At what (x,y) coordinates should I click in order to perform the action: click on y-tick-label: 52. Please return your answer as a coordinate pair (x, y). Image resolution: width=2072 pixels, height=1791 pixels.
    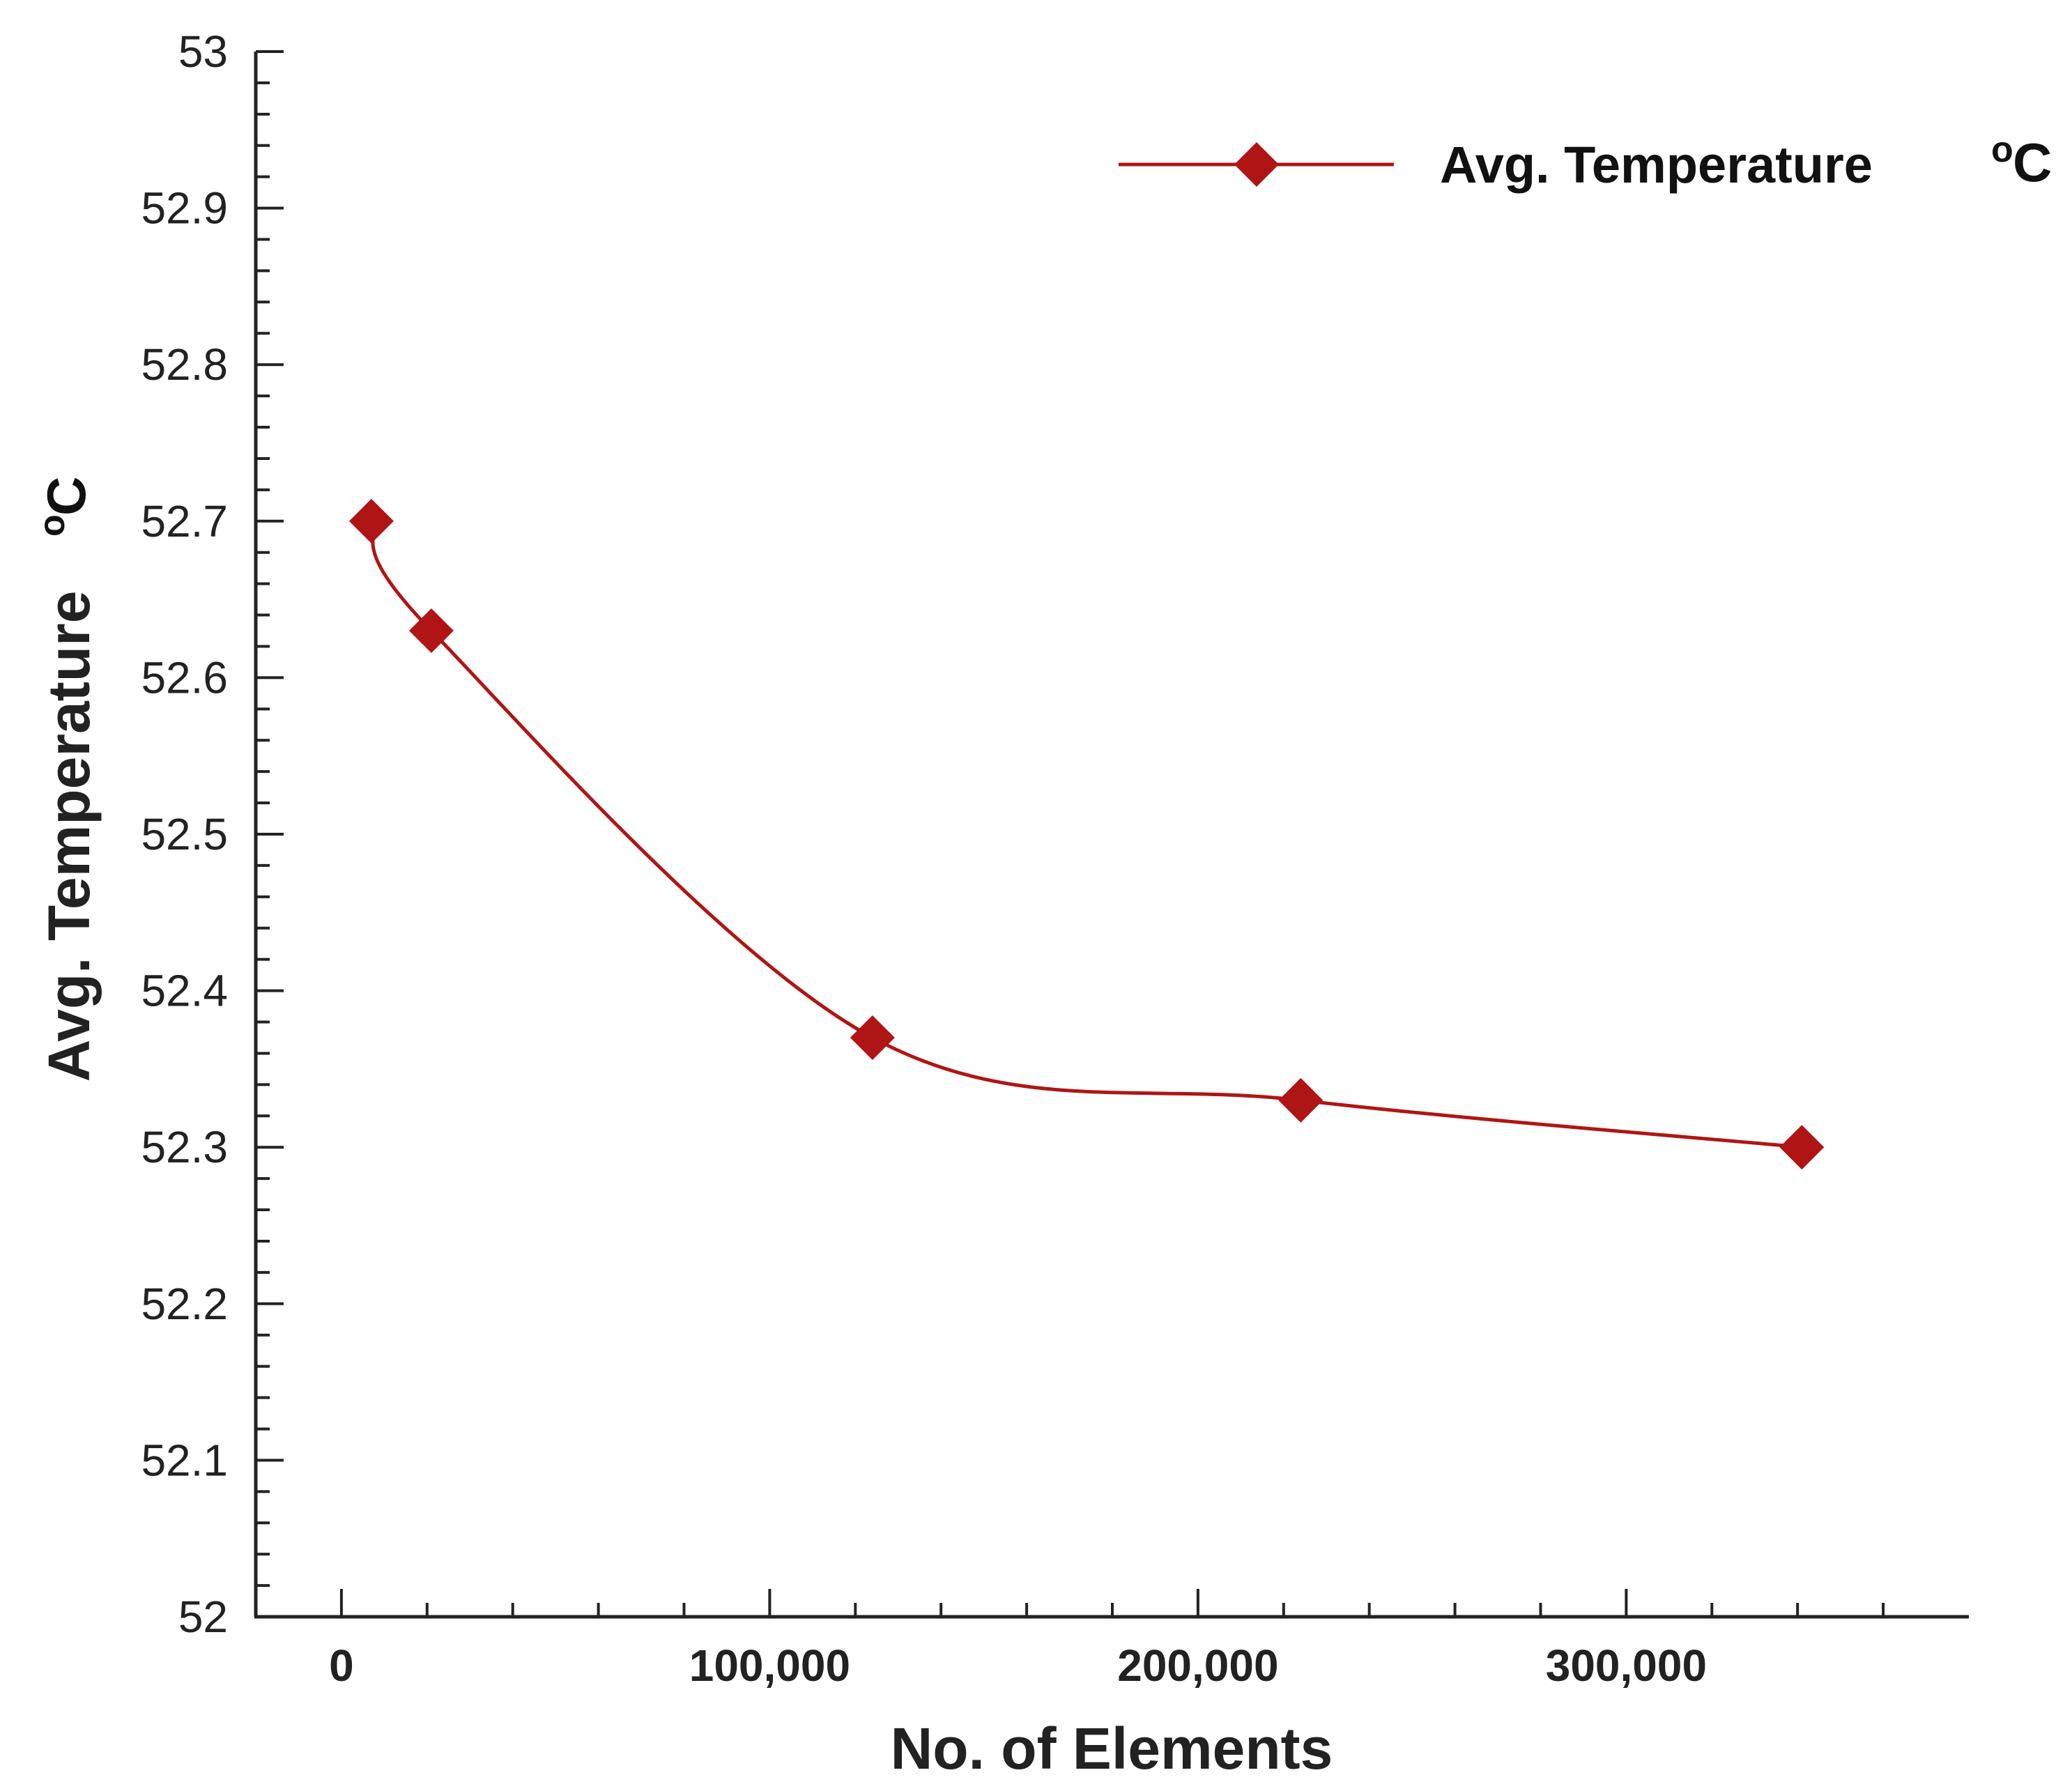
    Looking at the image, I should click on (203, 1617).